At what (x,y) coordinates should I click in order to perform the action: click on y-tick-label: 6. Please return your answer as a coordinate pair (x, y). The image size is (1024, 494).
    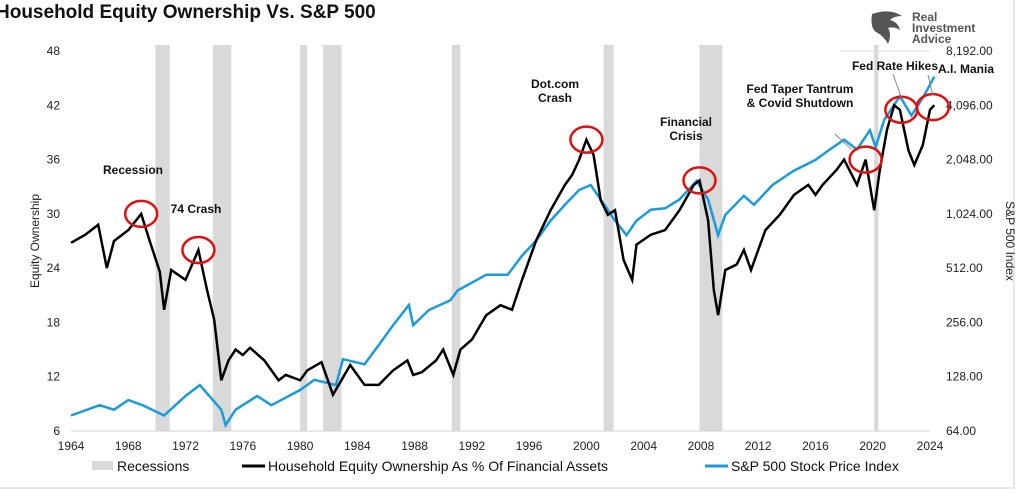
    Looking at the image, I should click on (56, 431).